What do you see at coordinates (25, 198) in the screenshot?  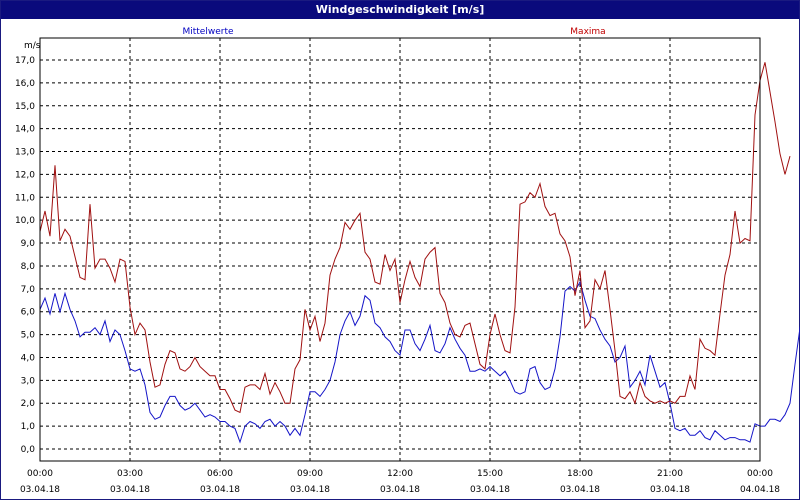 I see `y-tick-label: 11,0` at bounding box center [25, 198].